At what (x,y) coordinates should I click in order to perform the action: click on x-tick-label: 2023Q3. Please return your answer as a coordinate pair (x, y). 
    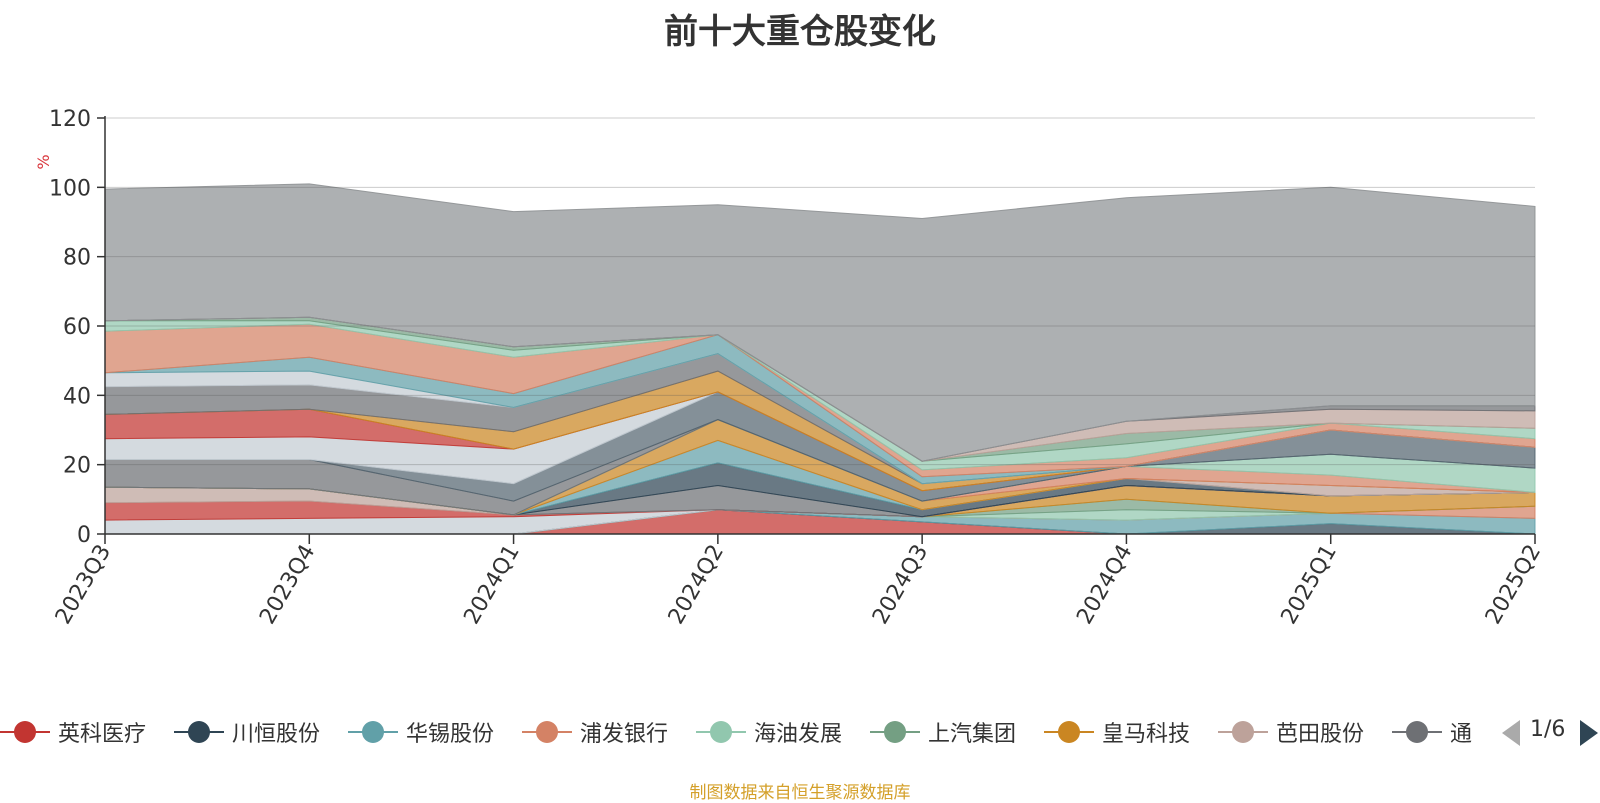
    Looking at the image, I should click on (83, 585).